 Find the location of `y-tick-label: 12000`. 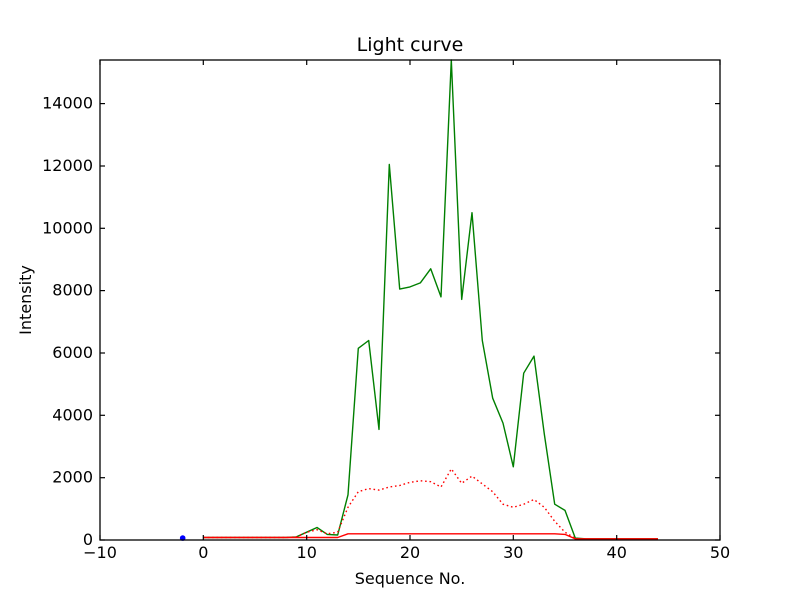

y-tick-label: 12000 is located at coordinates (67, 165).